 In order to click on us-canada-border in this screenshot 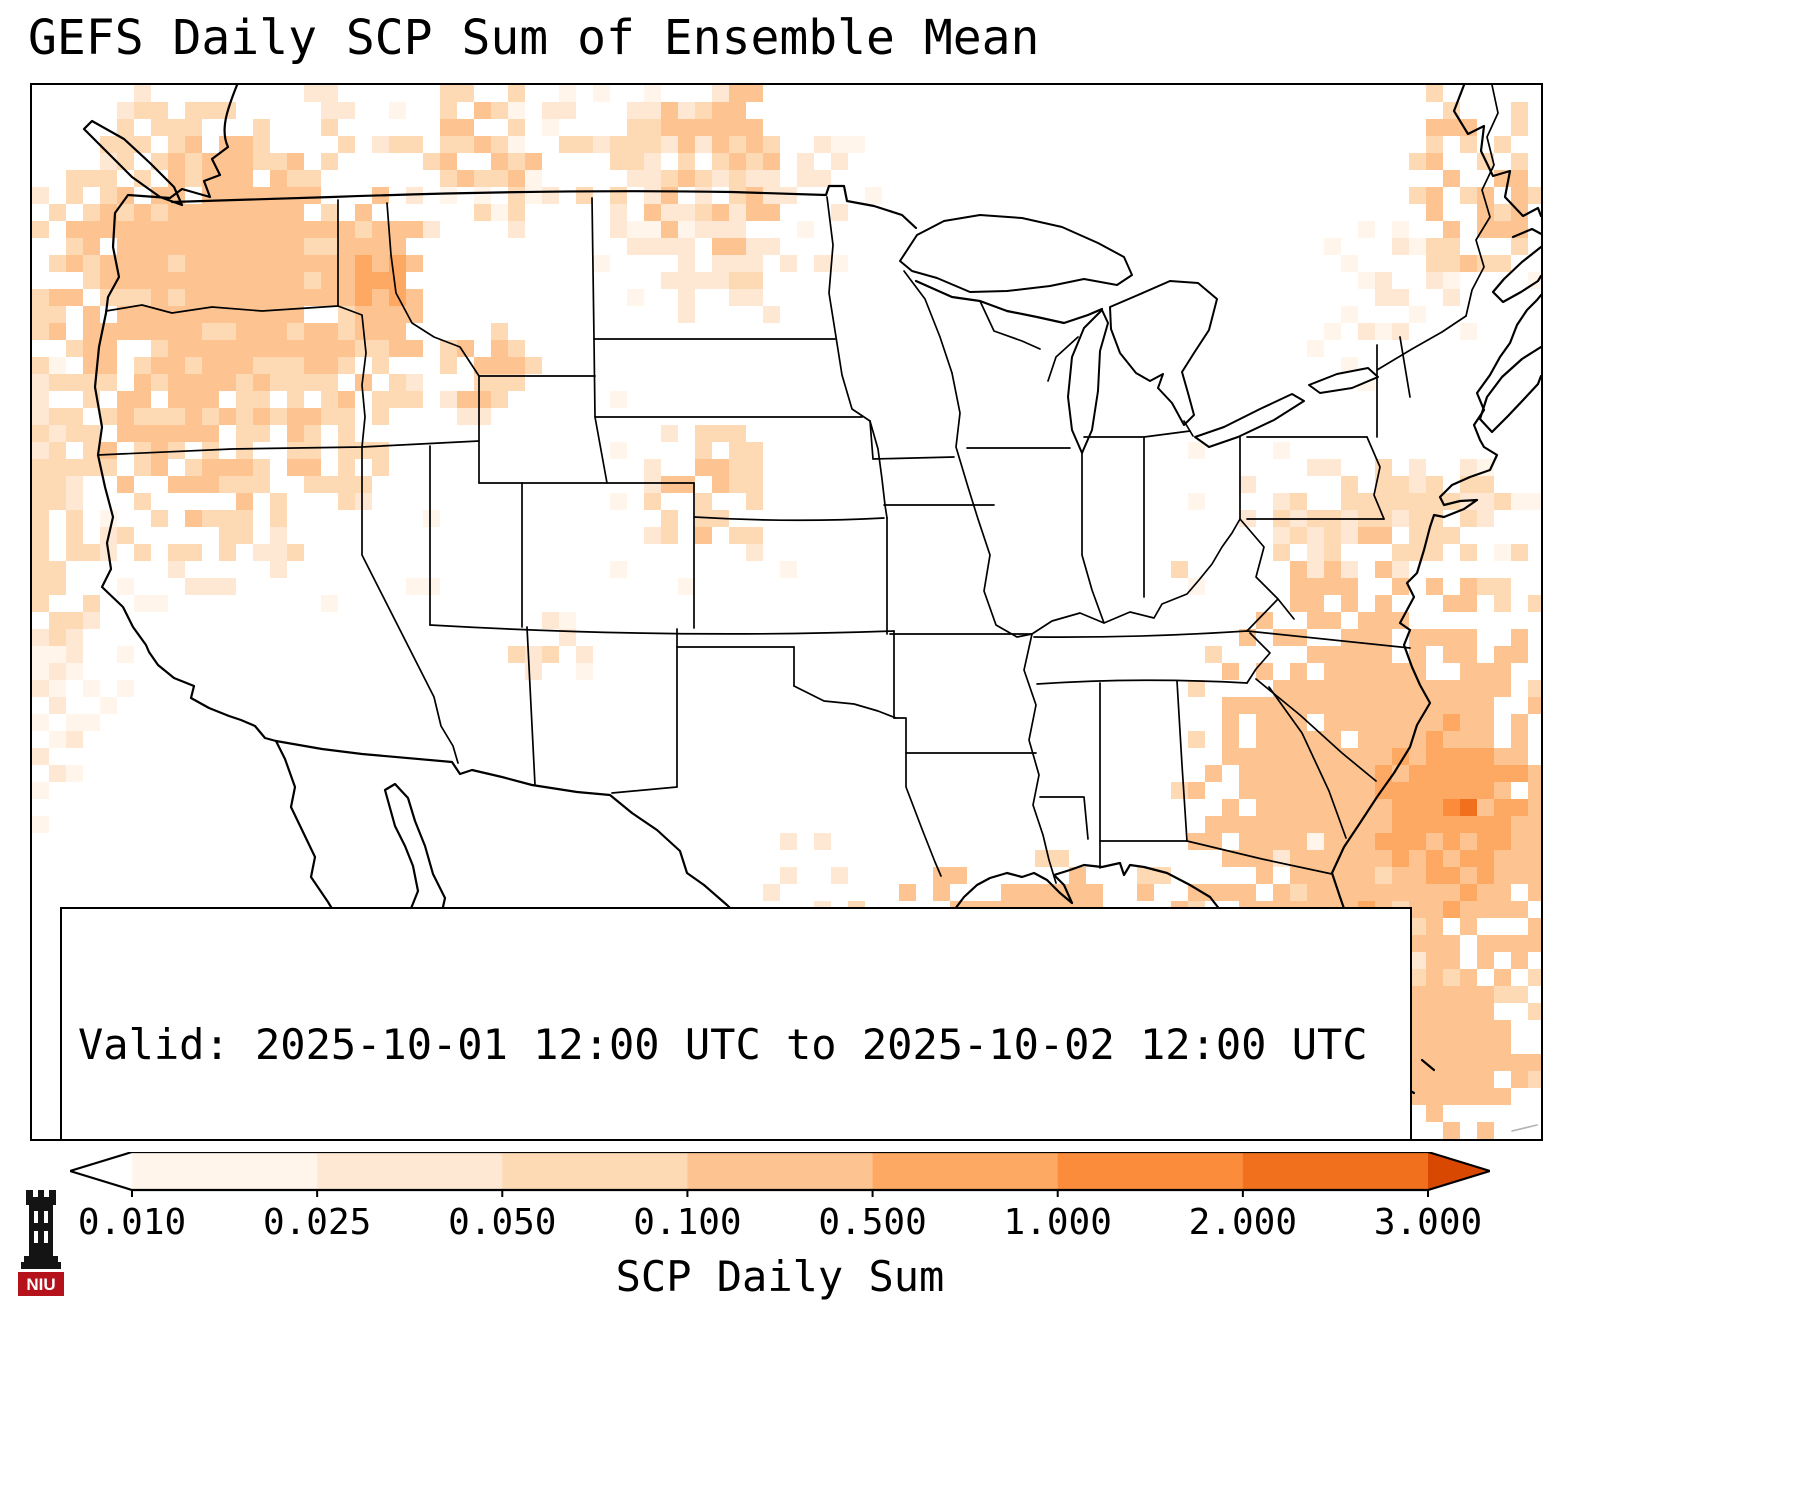, I will do `click(544, 207)`.